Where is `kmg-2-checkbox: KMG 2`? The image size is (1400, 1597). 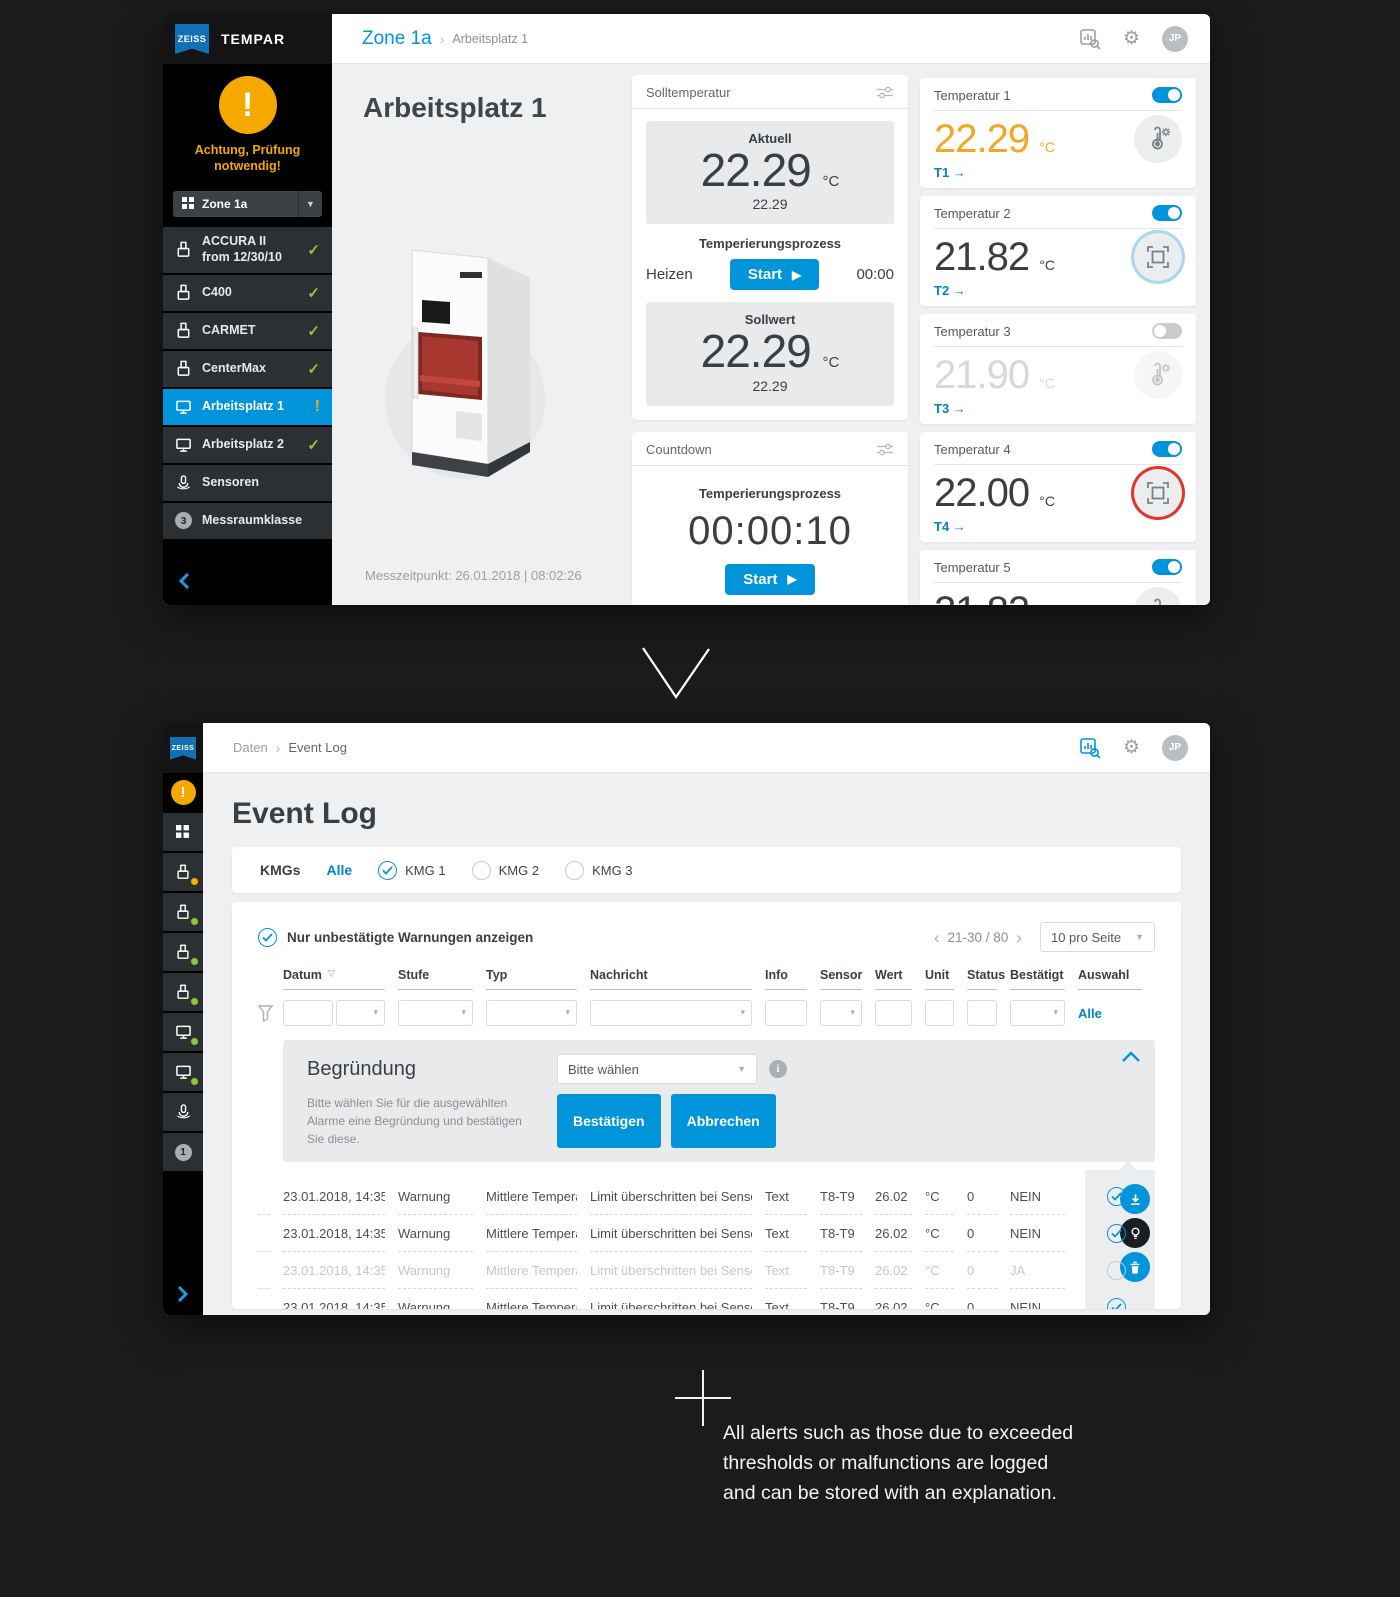
kmg-2-checkbox: KMG 2 is located at coordinates (505, 870).